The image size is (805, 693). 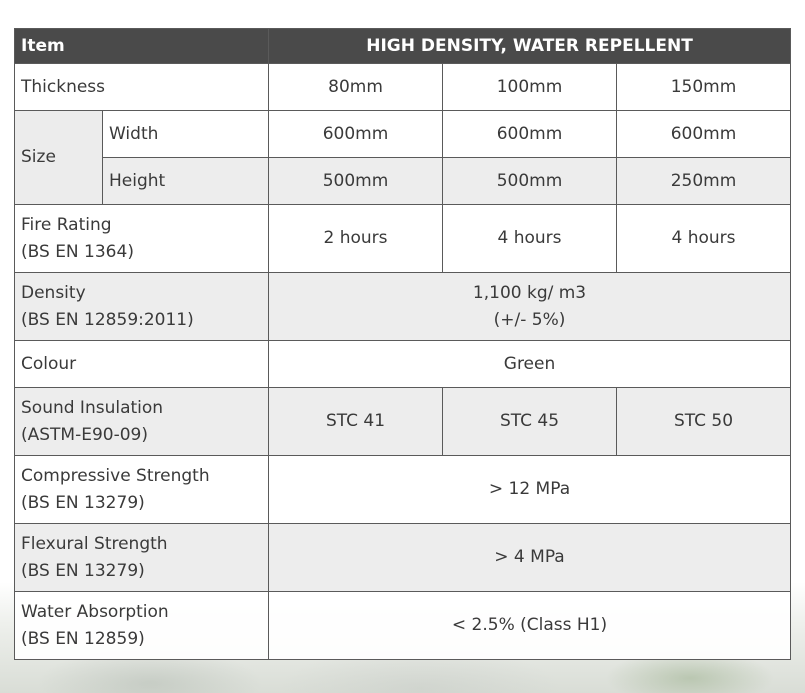 What do you see at coordinates (704, 238) in the screenshot?
I see `fire-rating-value-3: 4 hours` at bounding box center [704, 238].